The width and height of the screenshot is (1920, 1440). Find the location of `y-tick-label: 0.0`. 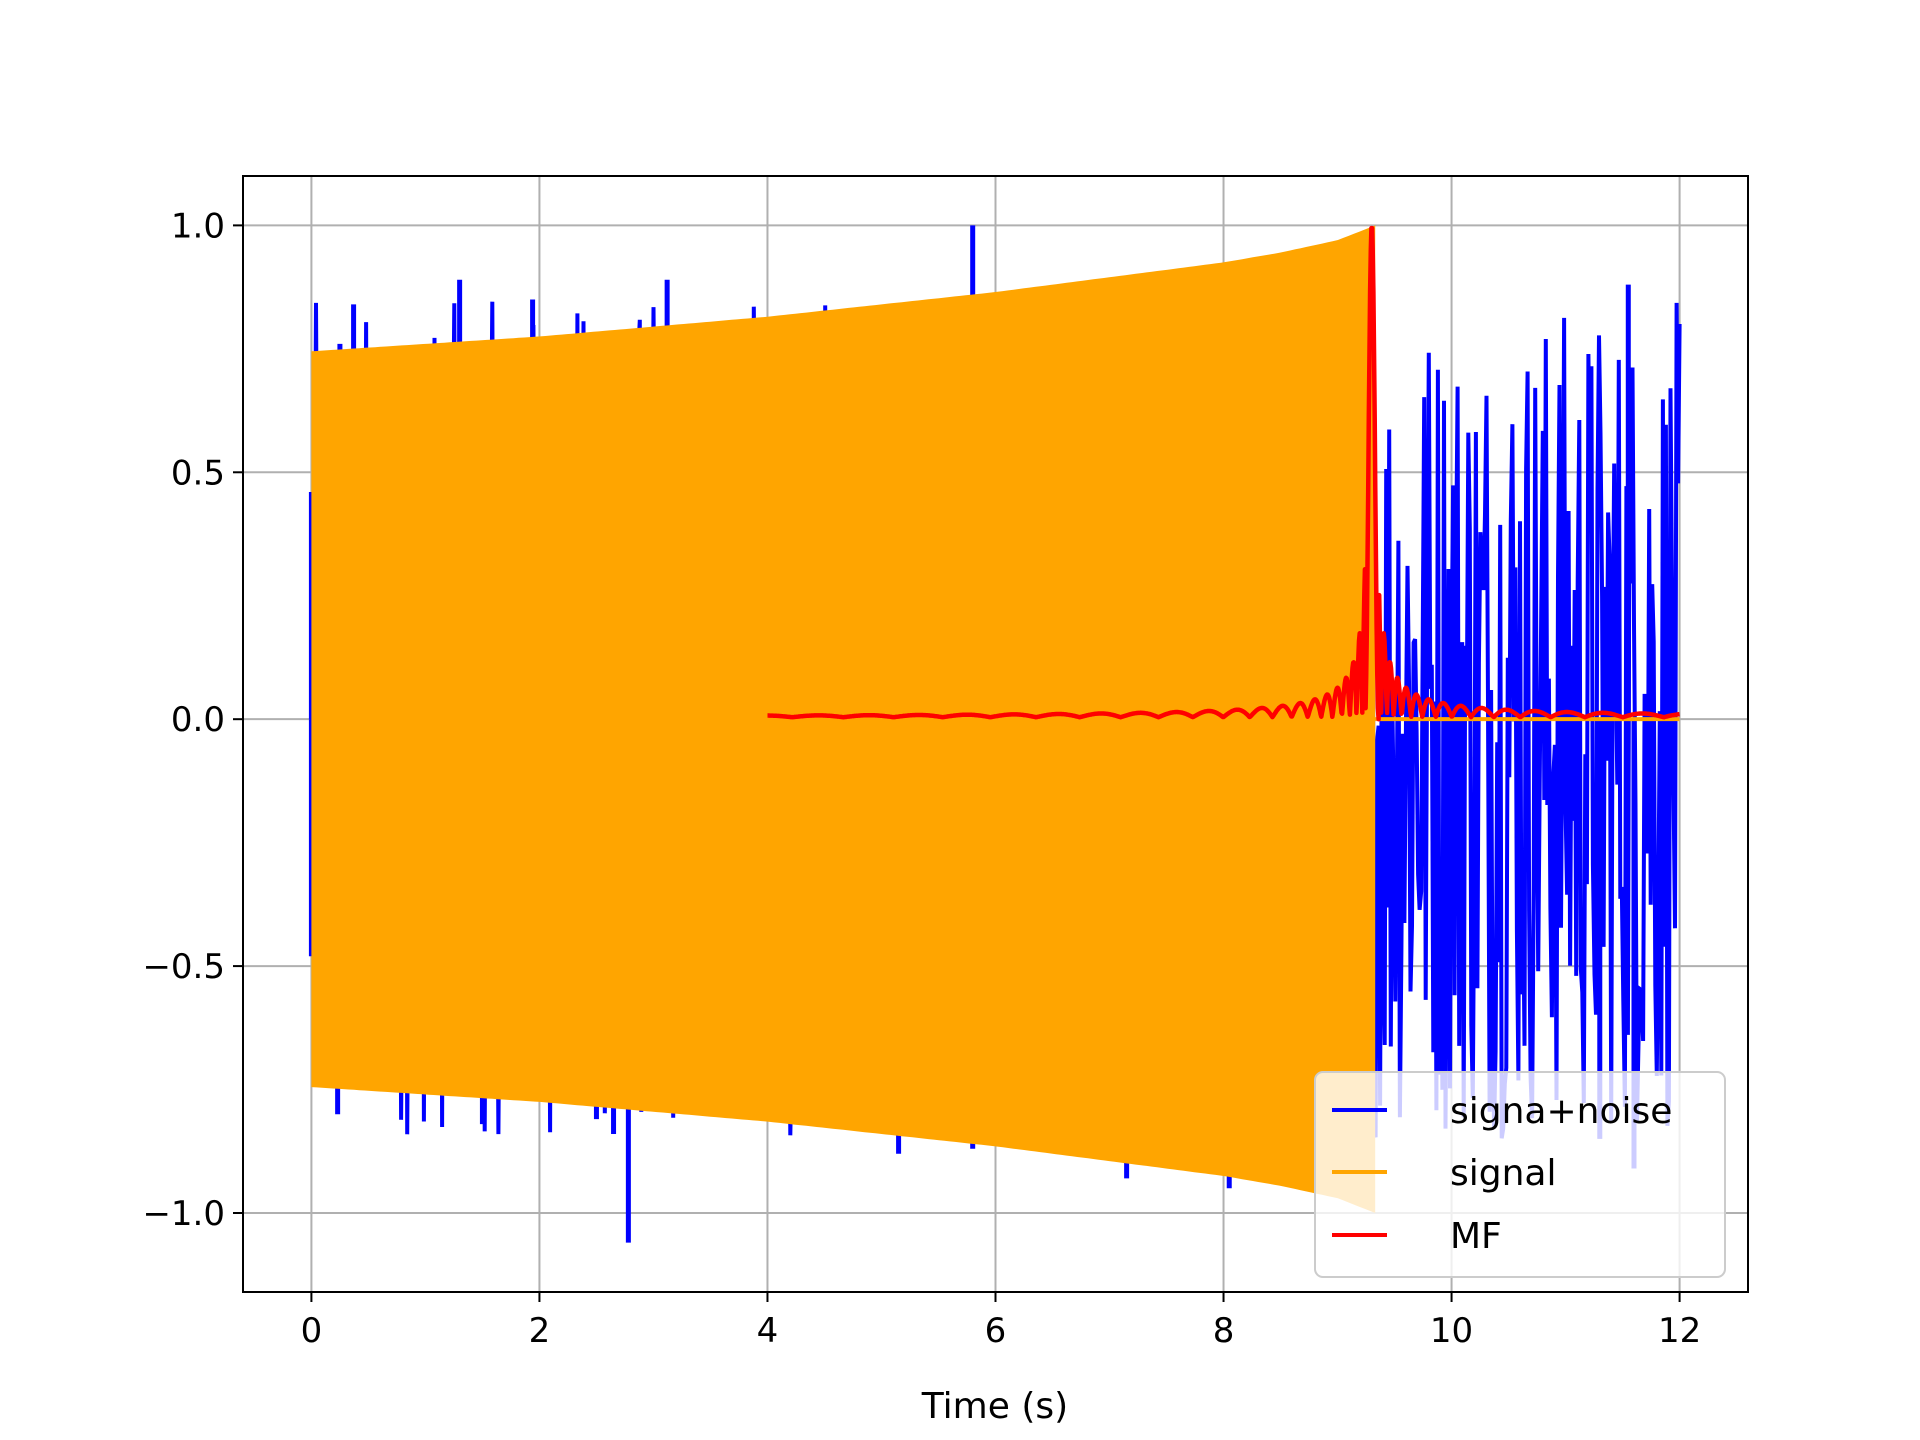

y-tick-label: 0.0 is located at coordinates (198, 720).